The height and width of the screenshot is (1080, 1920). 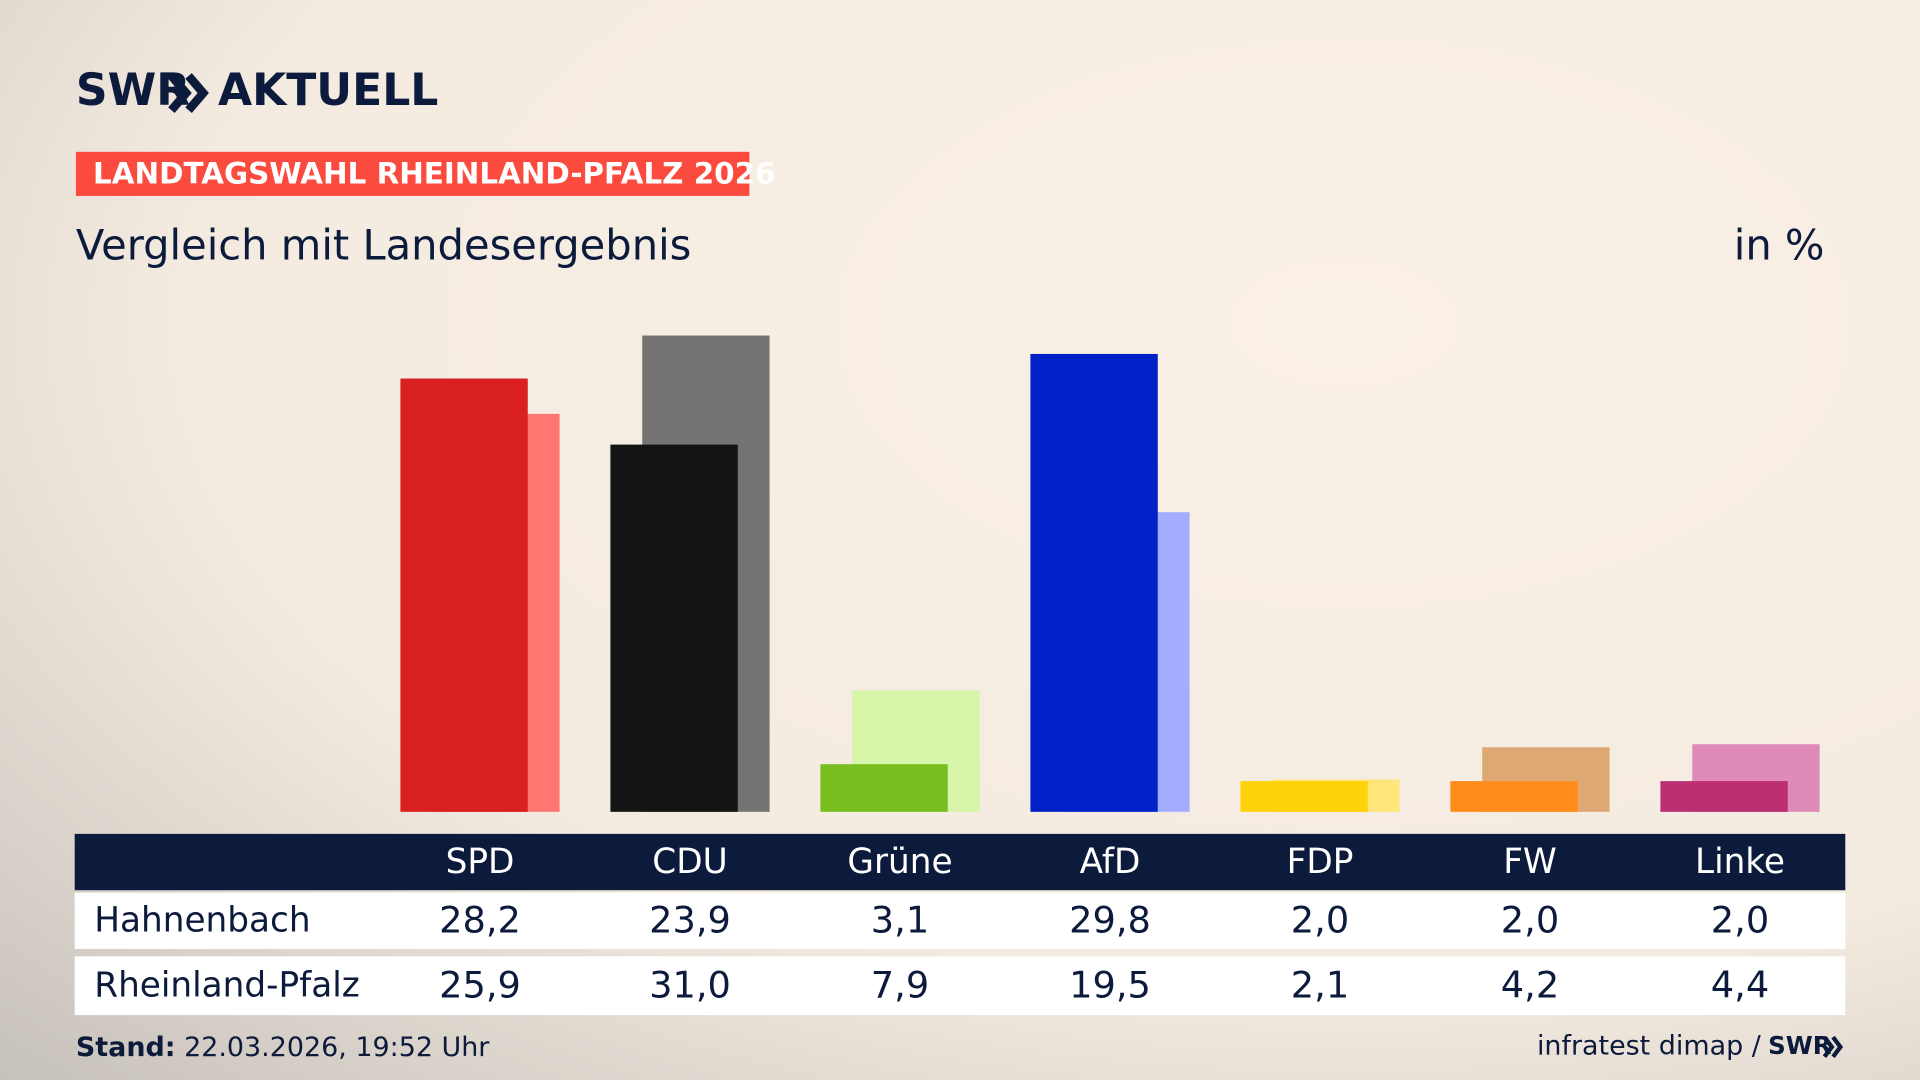 I want to click on footer-stand: Stand: 22.03.2026, 19:52 Uhr, so click(x=283, y=1047).